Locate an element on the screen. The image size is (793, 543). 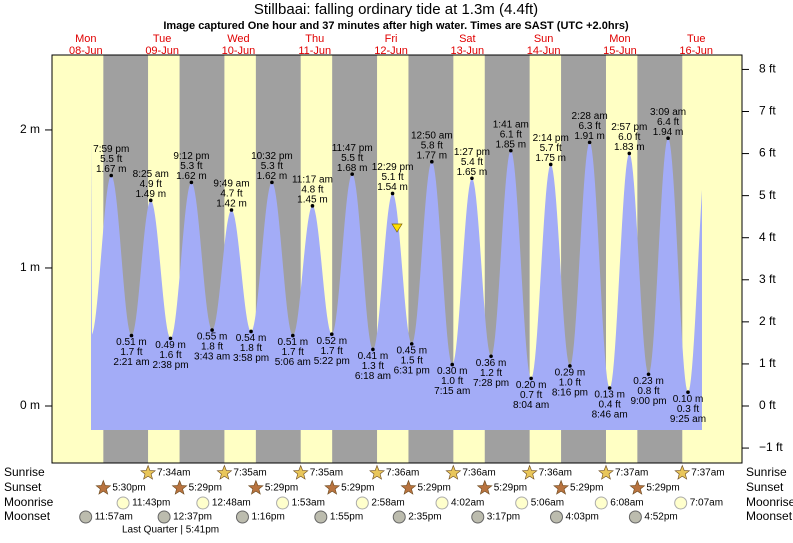
y2-tick-label: 1 ft is located at coordinates (767, 363).